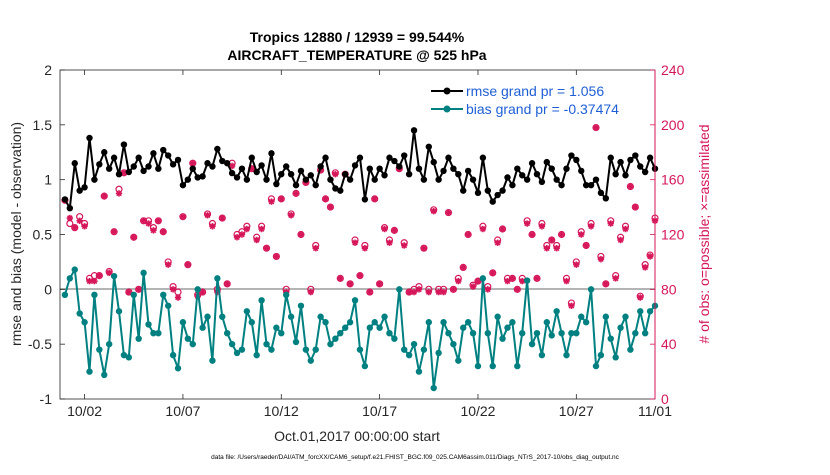 This screenshot has width=830, height=475. What do you see at coordinates (182, 411) in the screenshot?
I see `x-tick-label: 10/07` at bounding box center [182, 411].